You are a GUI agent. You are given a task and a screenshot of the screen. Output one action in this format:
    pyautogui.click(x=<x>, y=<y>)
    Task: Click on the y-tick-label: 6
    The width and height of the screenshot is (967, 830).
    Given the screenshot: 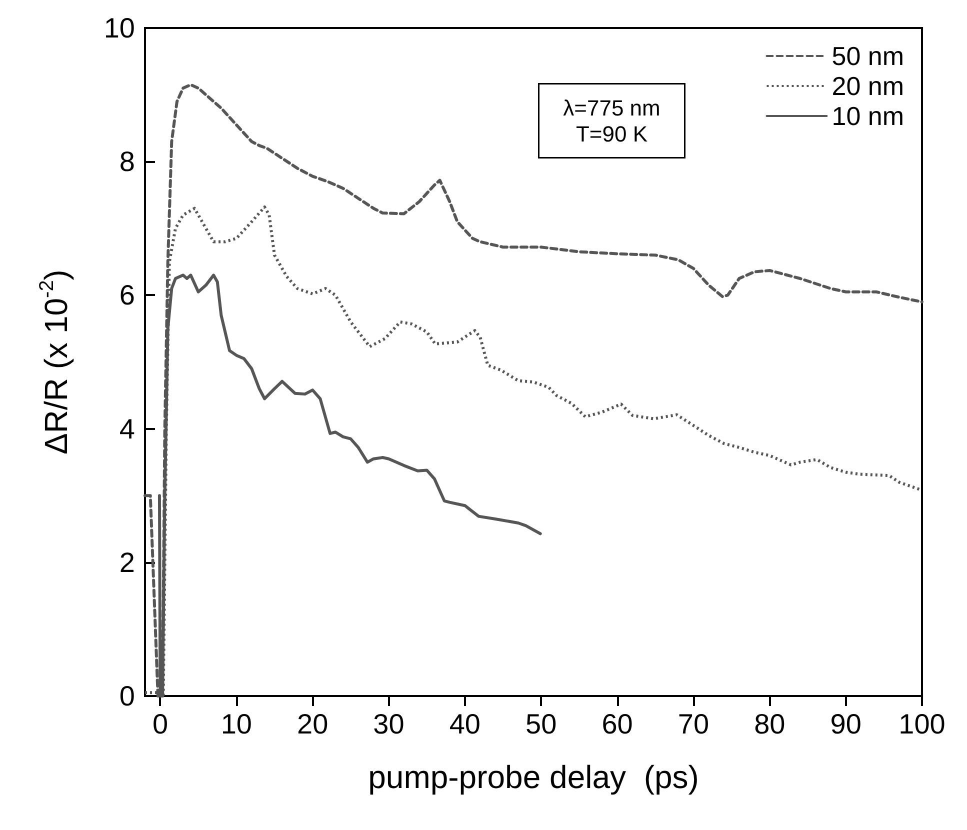 What is the action you would take?
    pyautogui.click(x=127, y=295)
    